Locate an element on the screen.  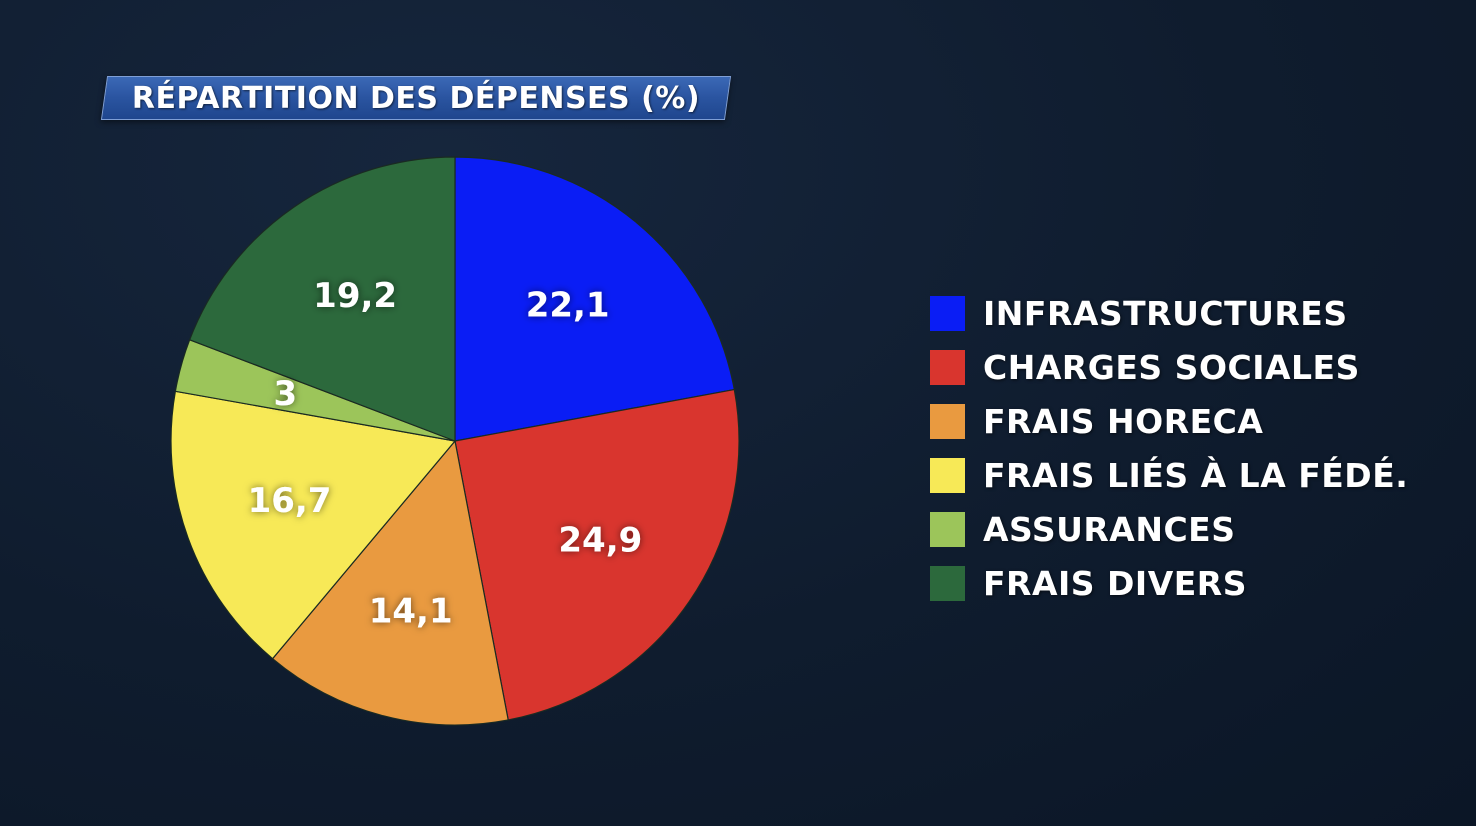
pie-slice-infrastructures is located at coordinates (594, 299).